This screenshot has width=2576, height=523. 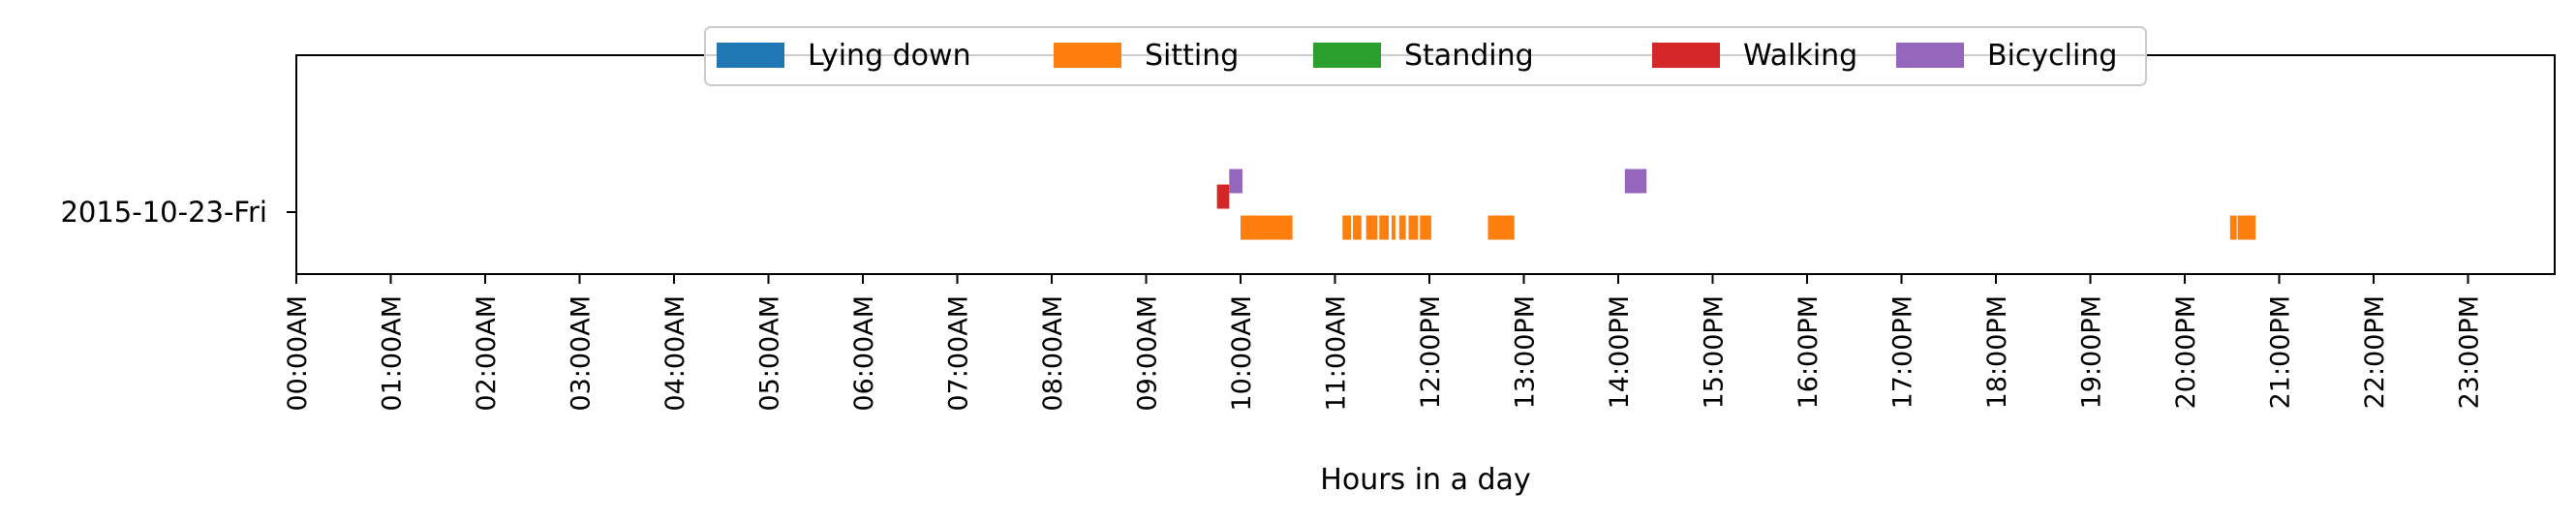 What do you see at coordinates (1800, 56) in the screenshot?
I see `legend-label: Walking` at bounding box center [1800, 56].